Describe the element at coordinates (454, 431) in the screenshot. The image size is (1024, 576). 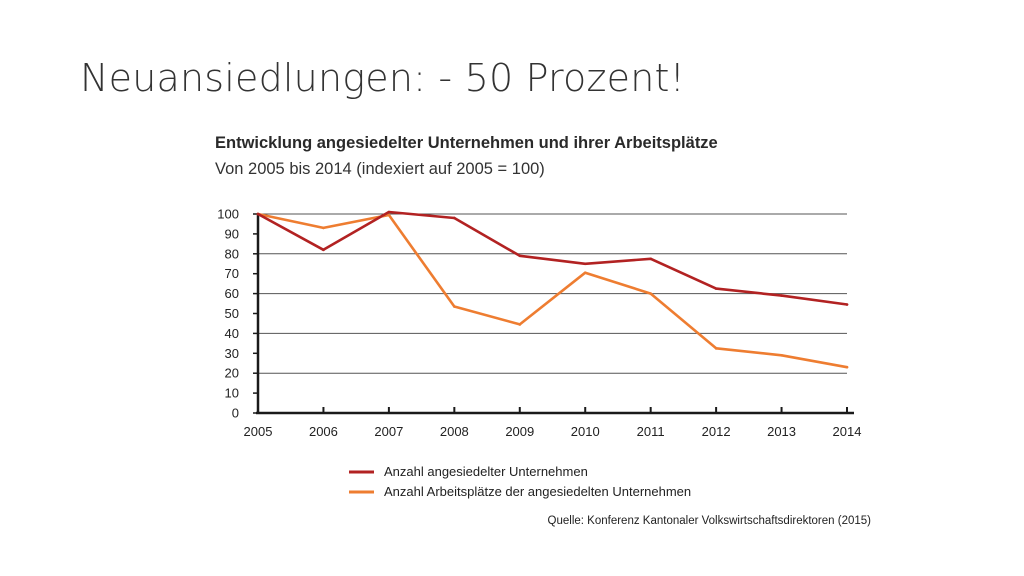
I see `x-tick-label-2008: 2008` at that location.